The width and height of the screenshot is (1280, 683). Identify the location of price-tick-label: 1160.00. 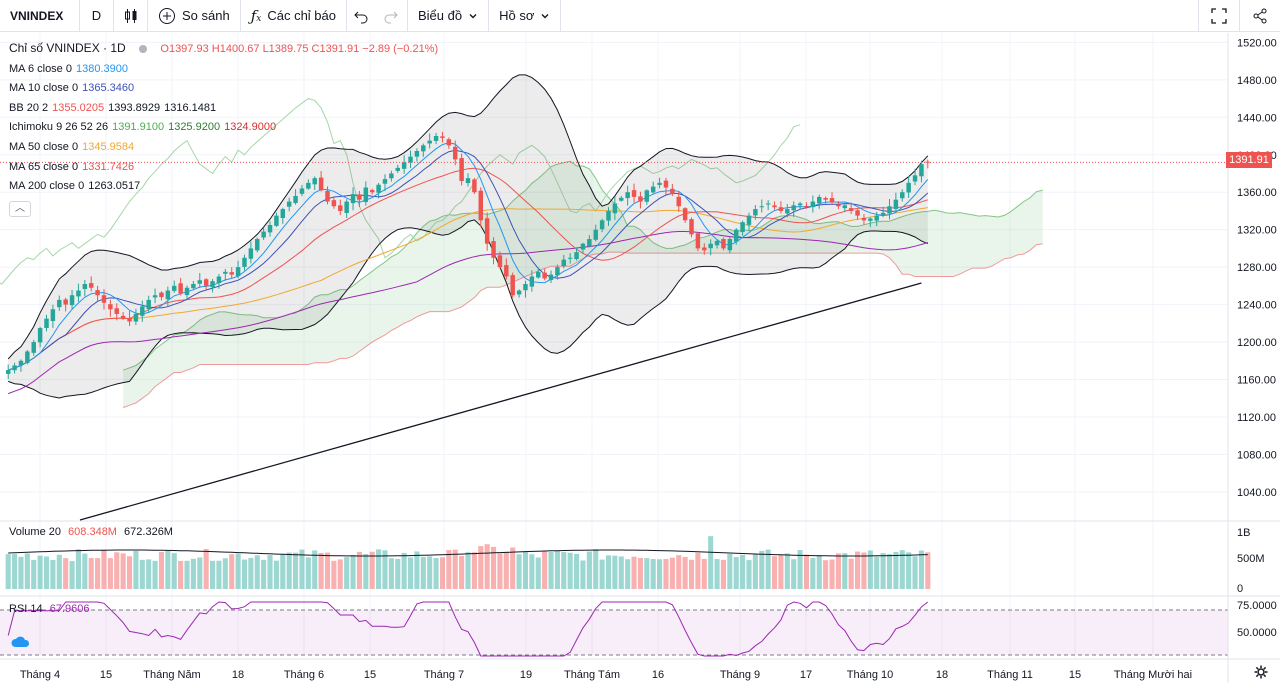
(1256, 381).